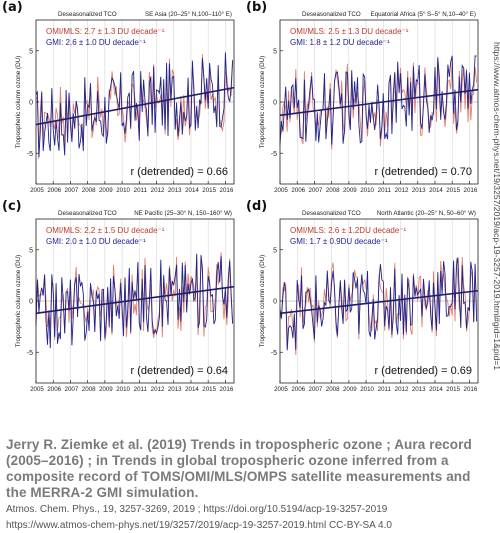 This screenshot has width=500, height=533. I want to click on panel-title-right: SE Asia (20–25° N,100–110° E), so click(188, 14).